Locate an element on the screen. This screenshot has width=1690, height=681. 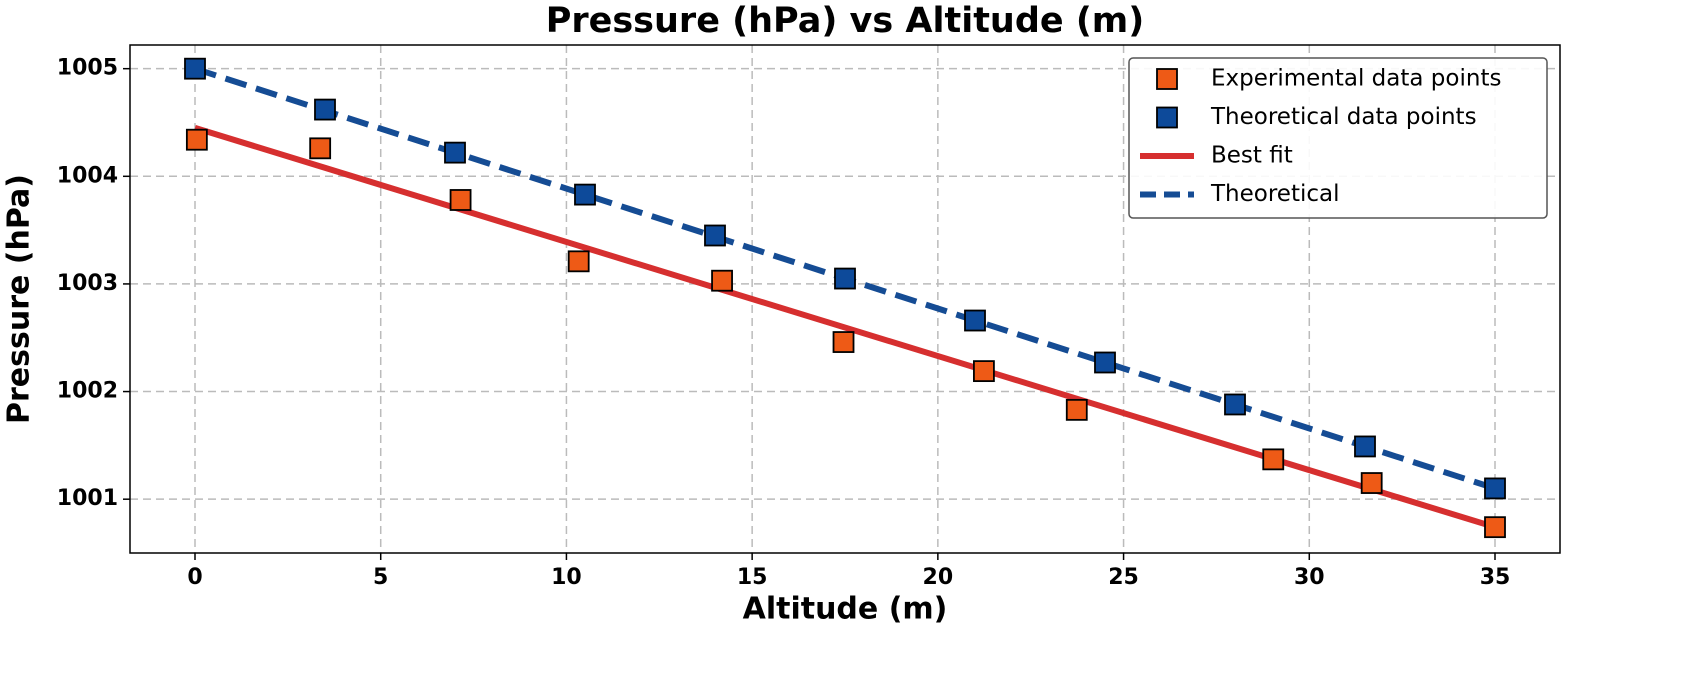
x-tick-label: 15 is located at coordinates (752, 577).